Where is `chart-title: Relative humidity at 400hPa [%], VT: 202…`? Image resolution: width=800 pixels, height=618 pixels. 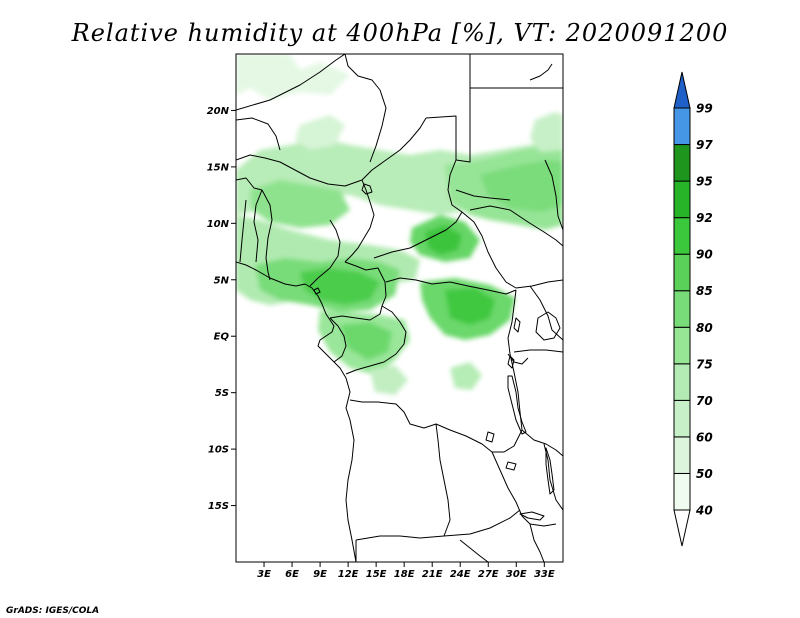
chart-title: Relative humidity at 400hPa [%], VT: 202… is located at coordinates (400, 33).